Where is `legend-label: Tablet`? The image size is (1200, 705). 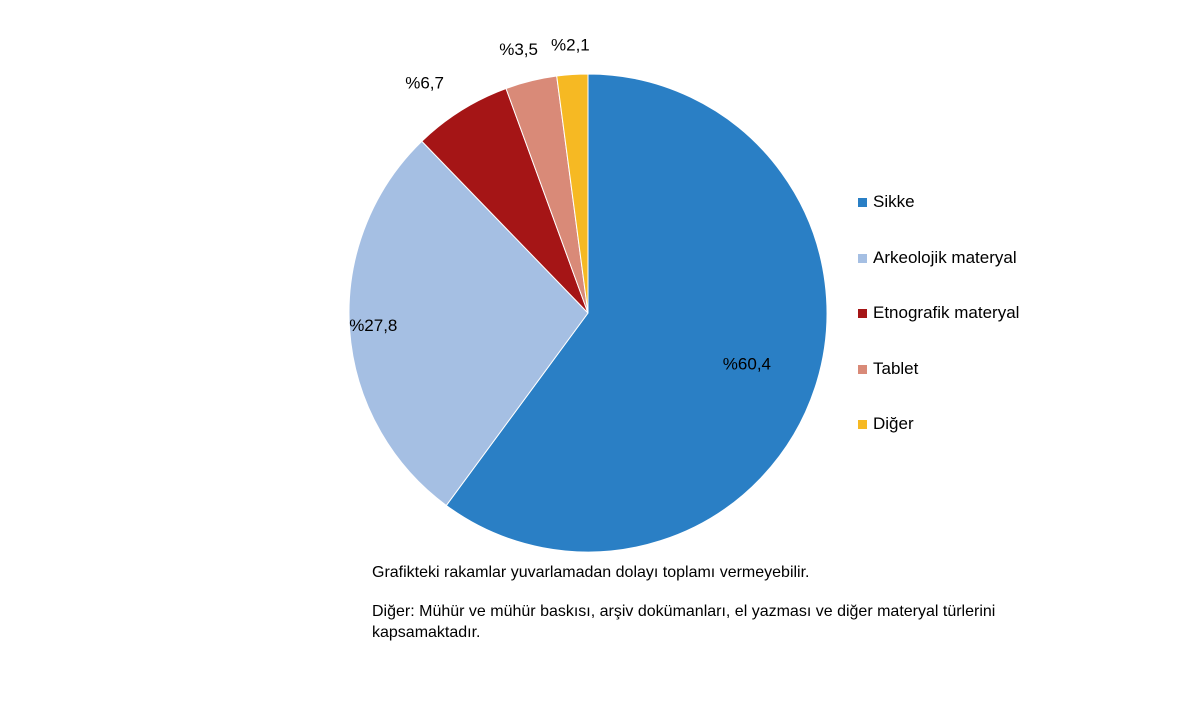
legend-label: Tablet is located at coordinates (896, 368).